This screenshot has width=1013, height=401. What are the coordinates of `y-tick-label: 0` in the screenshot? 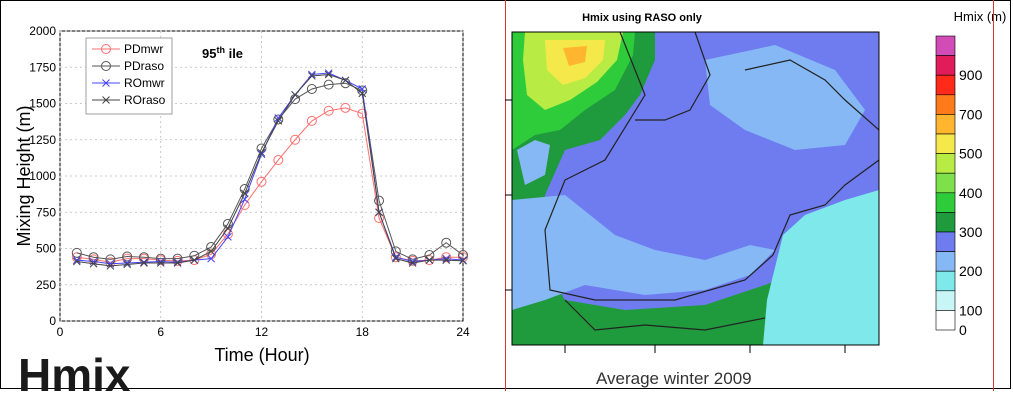 It's located at (52, 321).